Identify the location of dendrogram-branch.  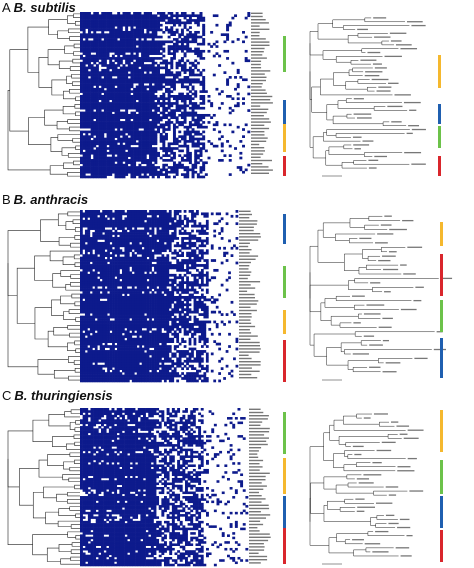
(74, 38).